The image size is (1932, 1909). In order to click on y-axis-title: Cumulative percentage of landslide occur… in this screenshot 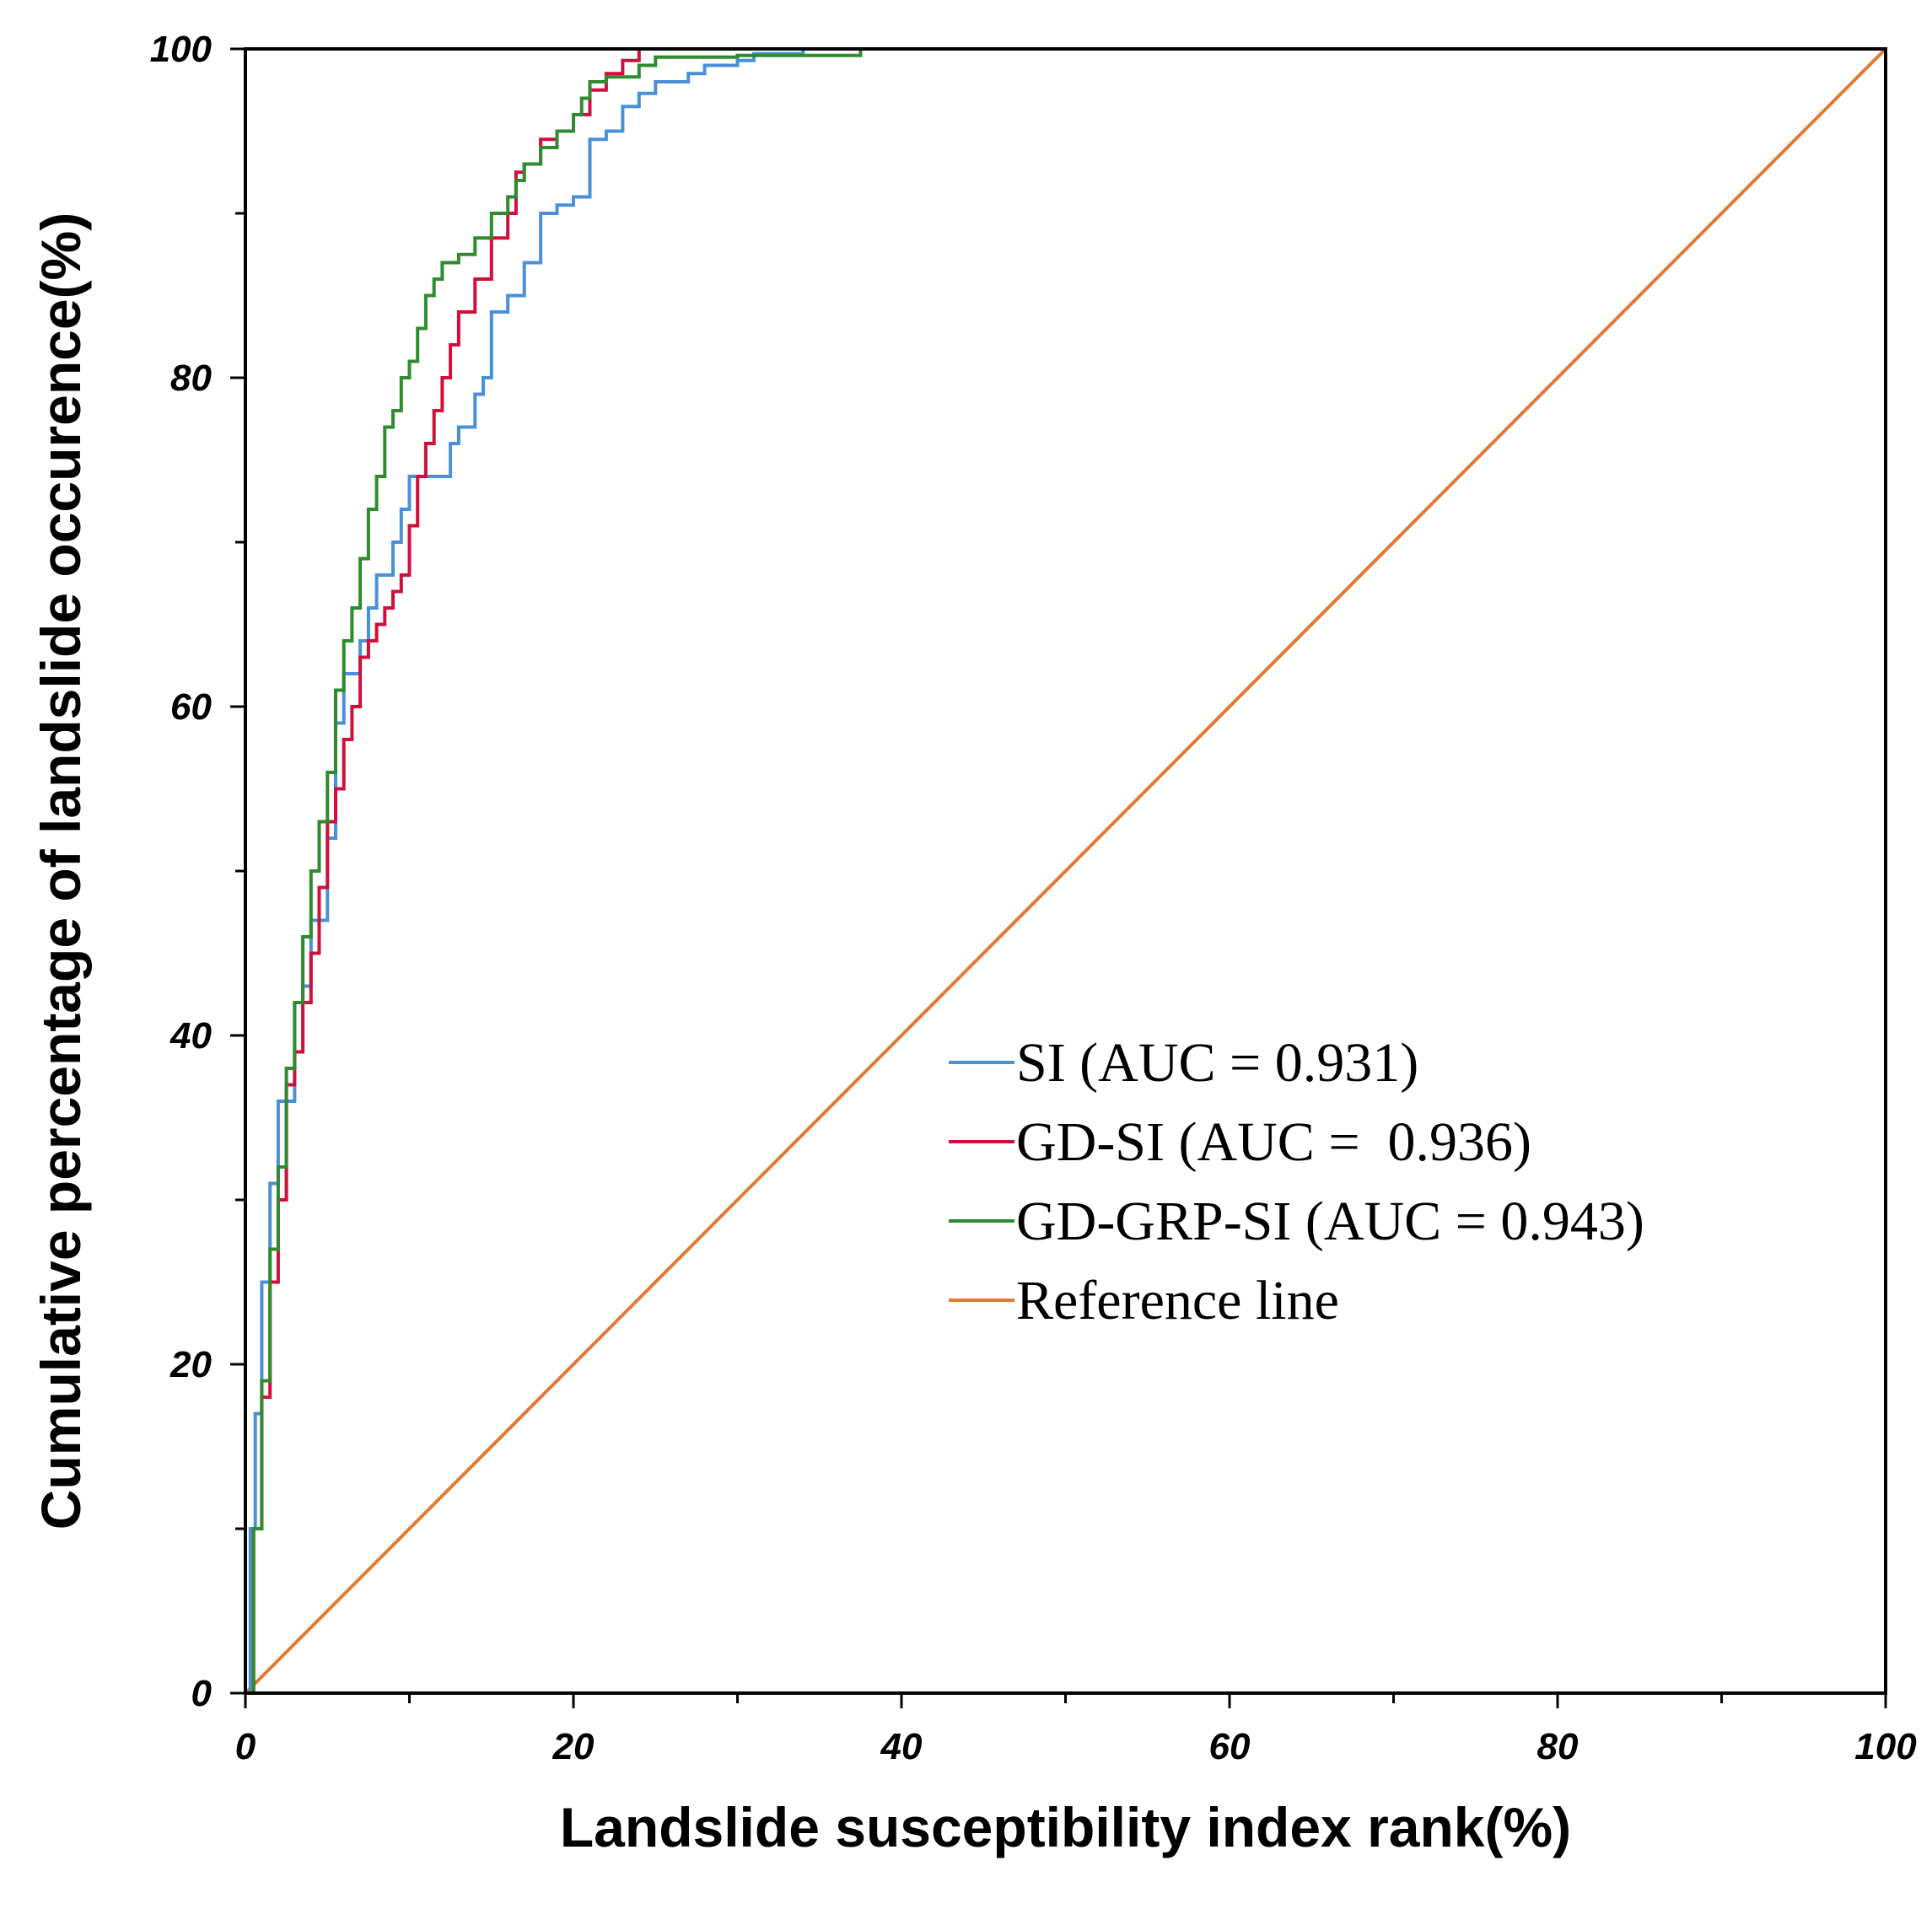, I will do `click(61, 871)`.